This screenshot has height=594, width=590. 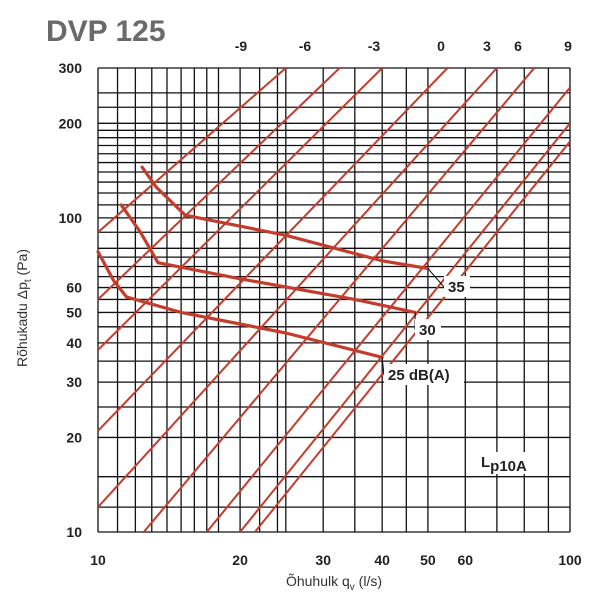 What do you see at coordinates (368, 581) in the screenshot?
I see `x-axis-label-unit: (l/s)` at bounding box center [368, 581].